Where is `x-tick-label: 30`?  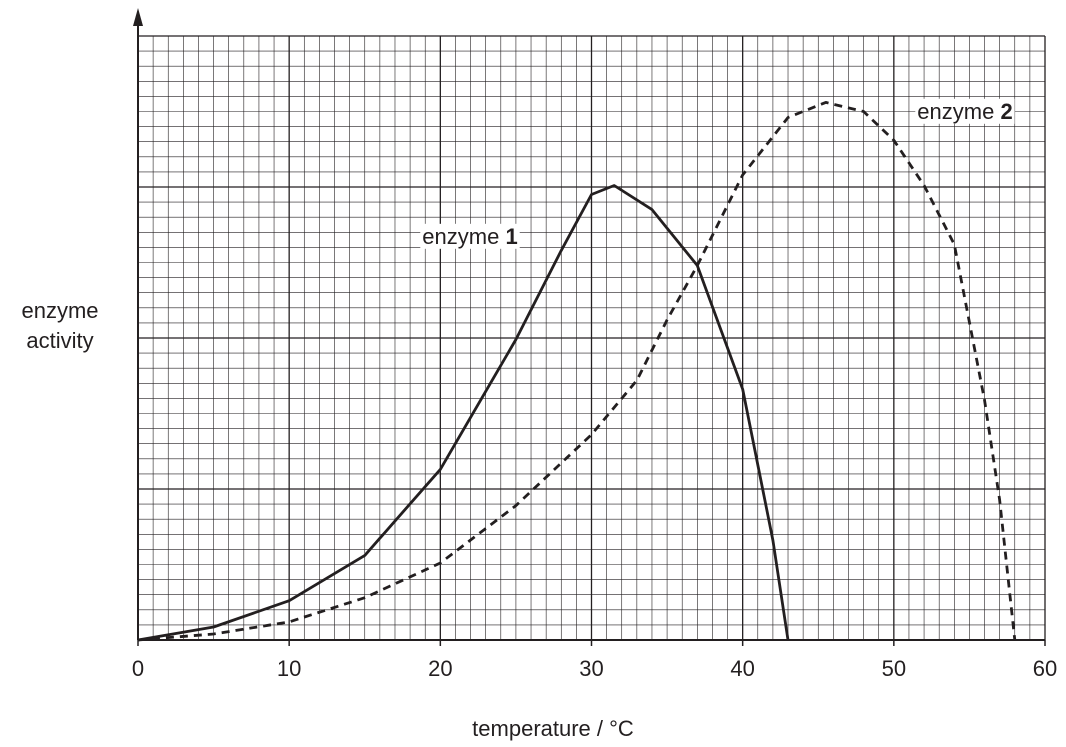
x-tick-label: 30 is located at coordinates (591, 668).